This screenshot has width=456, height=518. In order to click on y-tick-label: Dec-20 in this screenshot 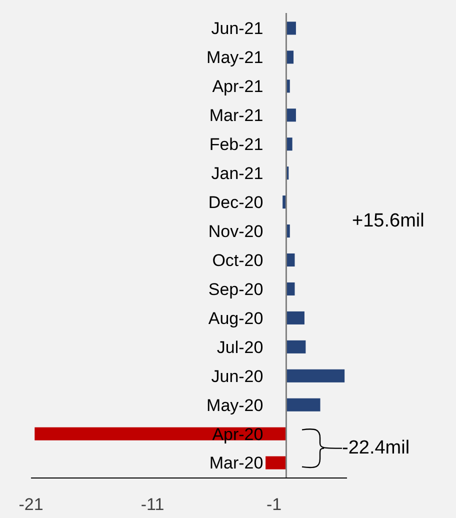, I will do `click(236, 202)`.